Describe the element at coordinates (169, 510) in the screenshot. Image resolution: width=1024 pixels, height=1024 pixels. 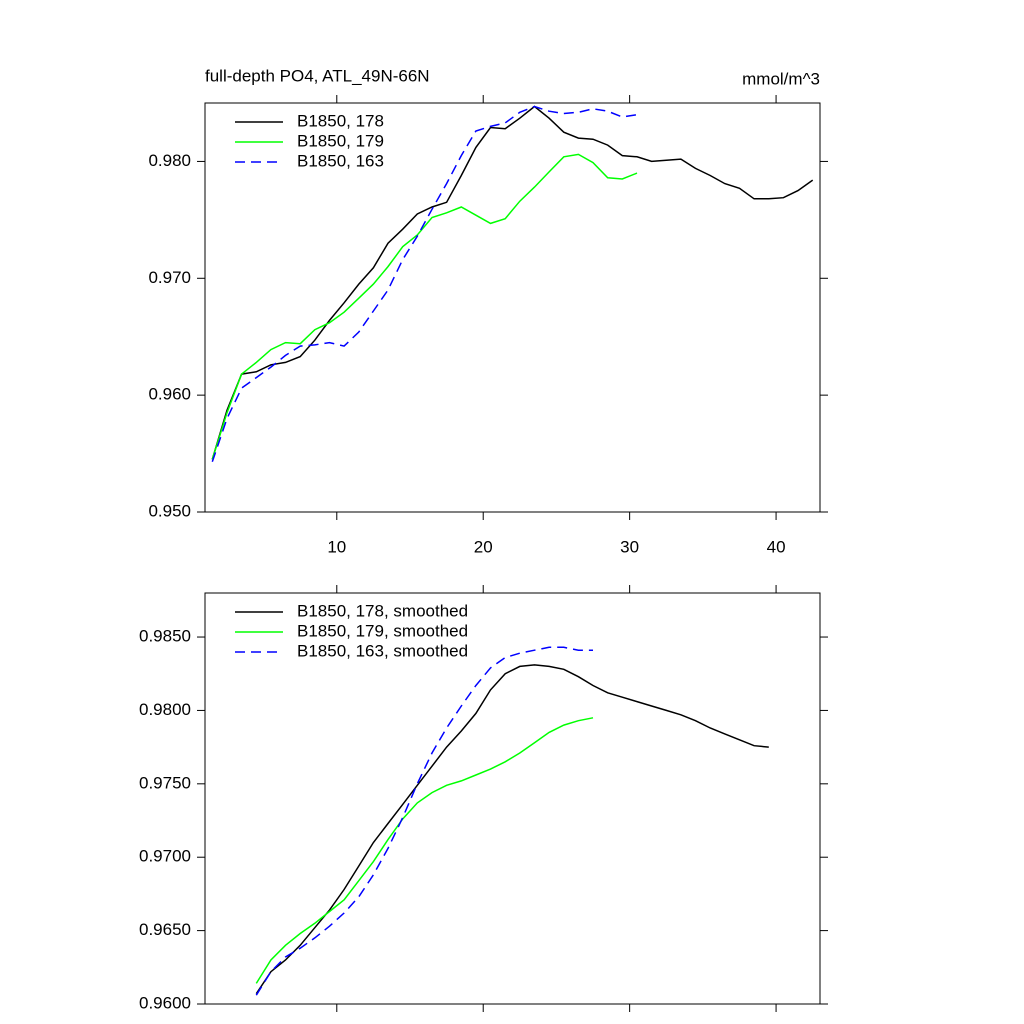
I see `y-tick-label: 0.950` at that location.